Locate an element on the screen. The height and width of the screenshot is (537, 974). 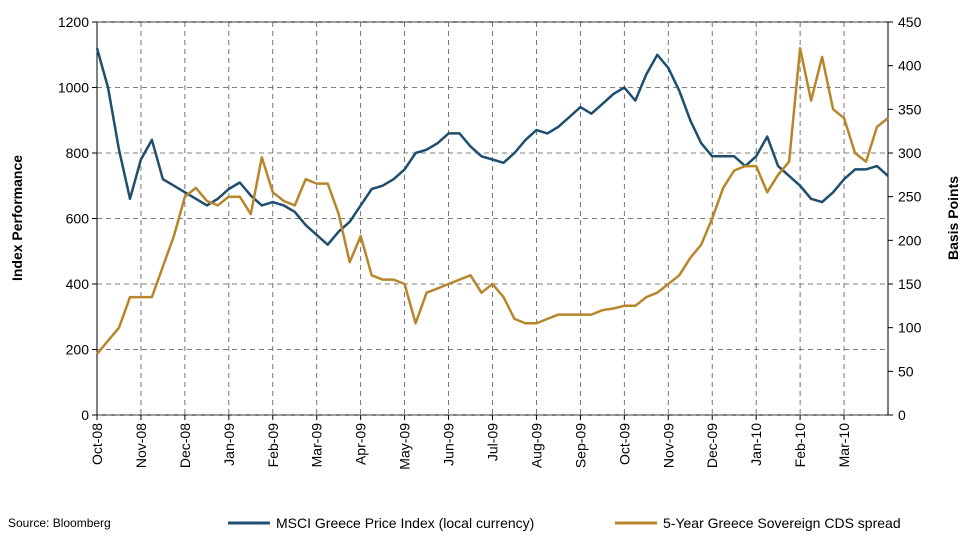
y-tick-label: 1200 is located at coordinates (73, 22).